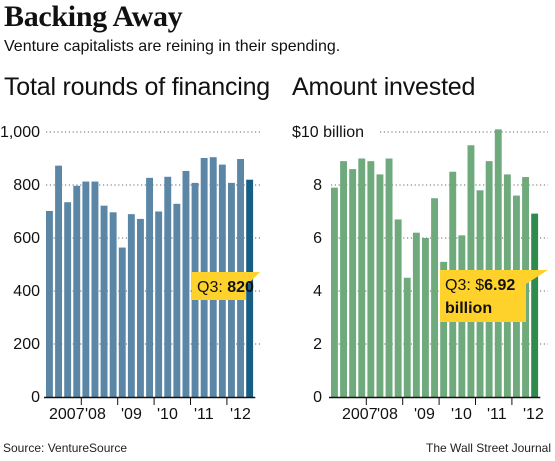 Image resolution: width=555 pixels, height=461 pixels. Describe the element at coordinates (328, 132) in the screenshot. I see `y-tick-label: $10 billion` at that location.